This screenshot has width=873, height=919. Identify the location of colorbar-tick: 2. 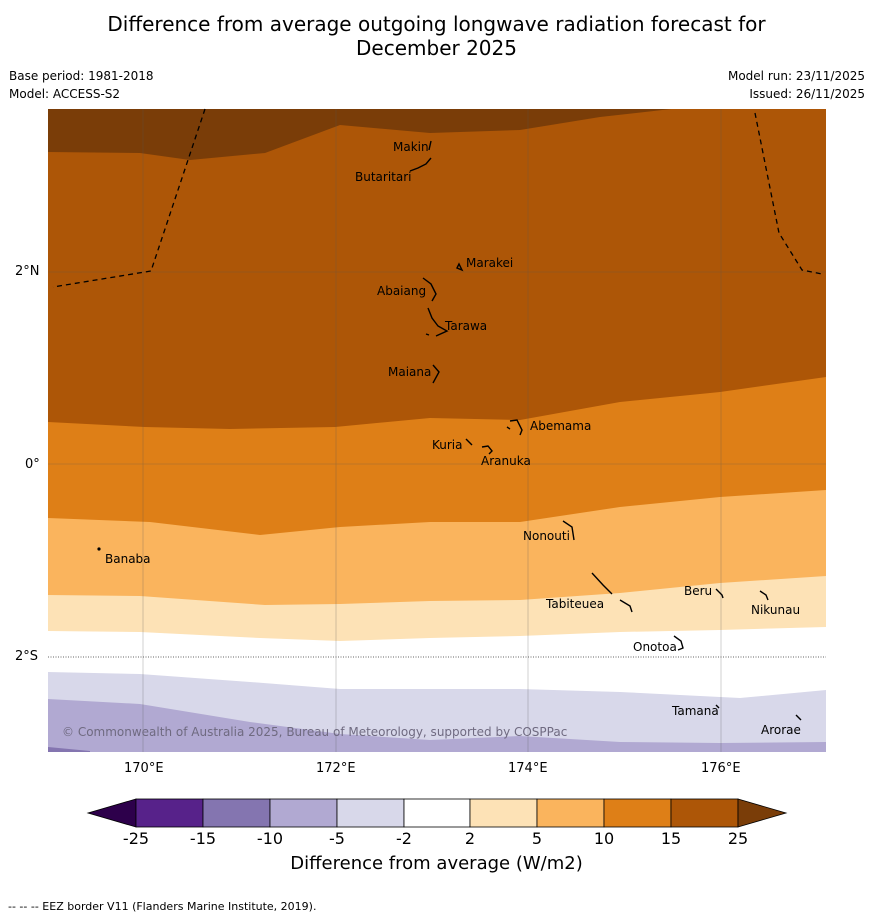
(470, 838).